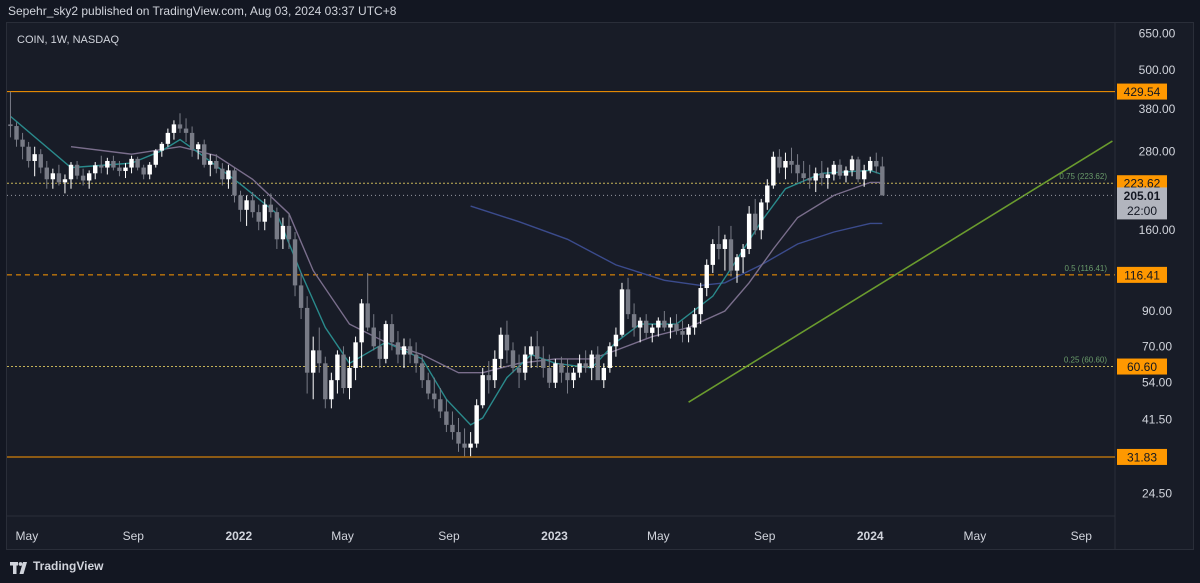 This screenshot has height=583, width=1200. Describe the element at coordinates (1157, 494) in the screenshot. I see `y-tick-label: 24.50` at that location.